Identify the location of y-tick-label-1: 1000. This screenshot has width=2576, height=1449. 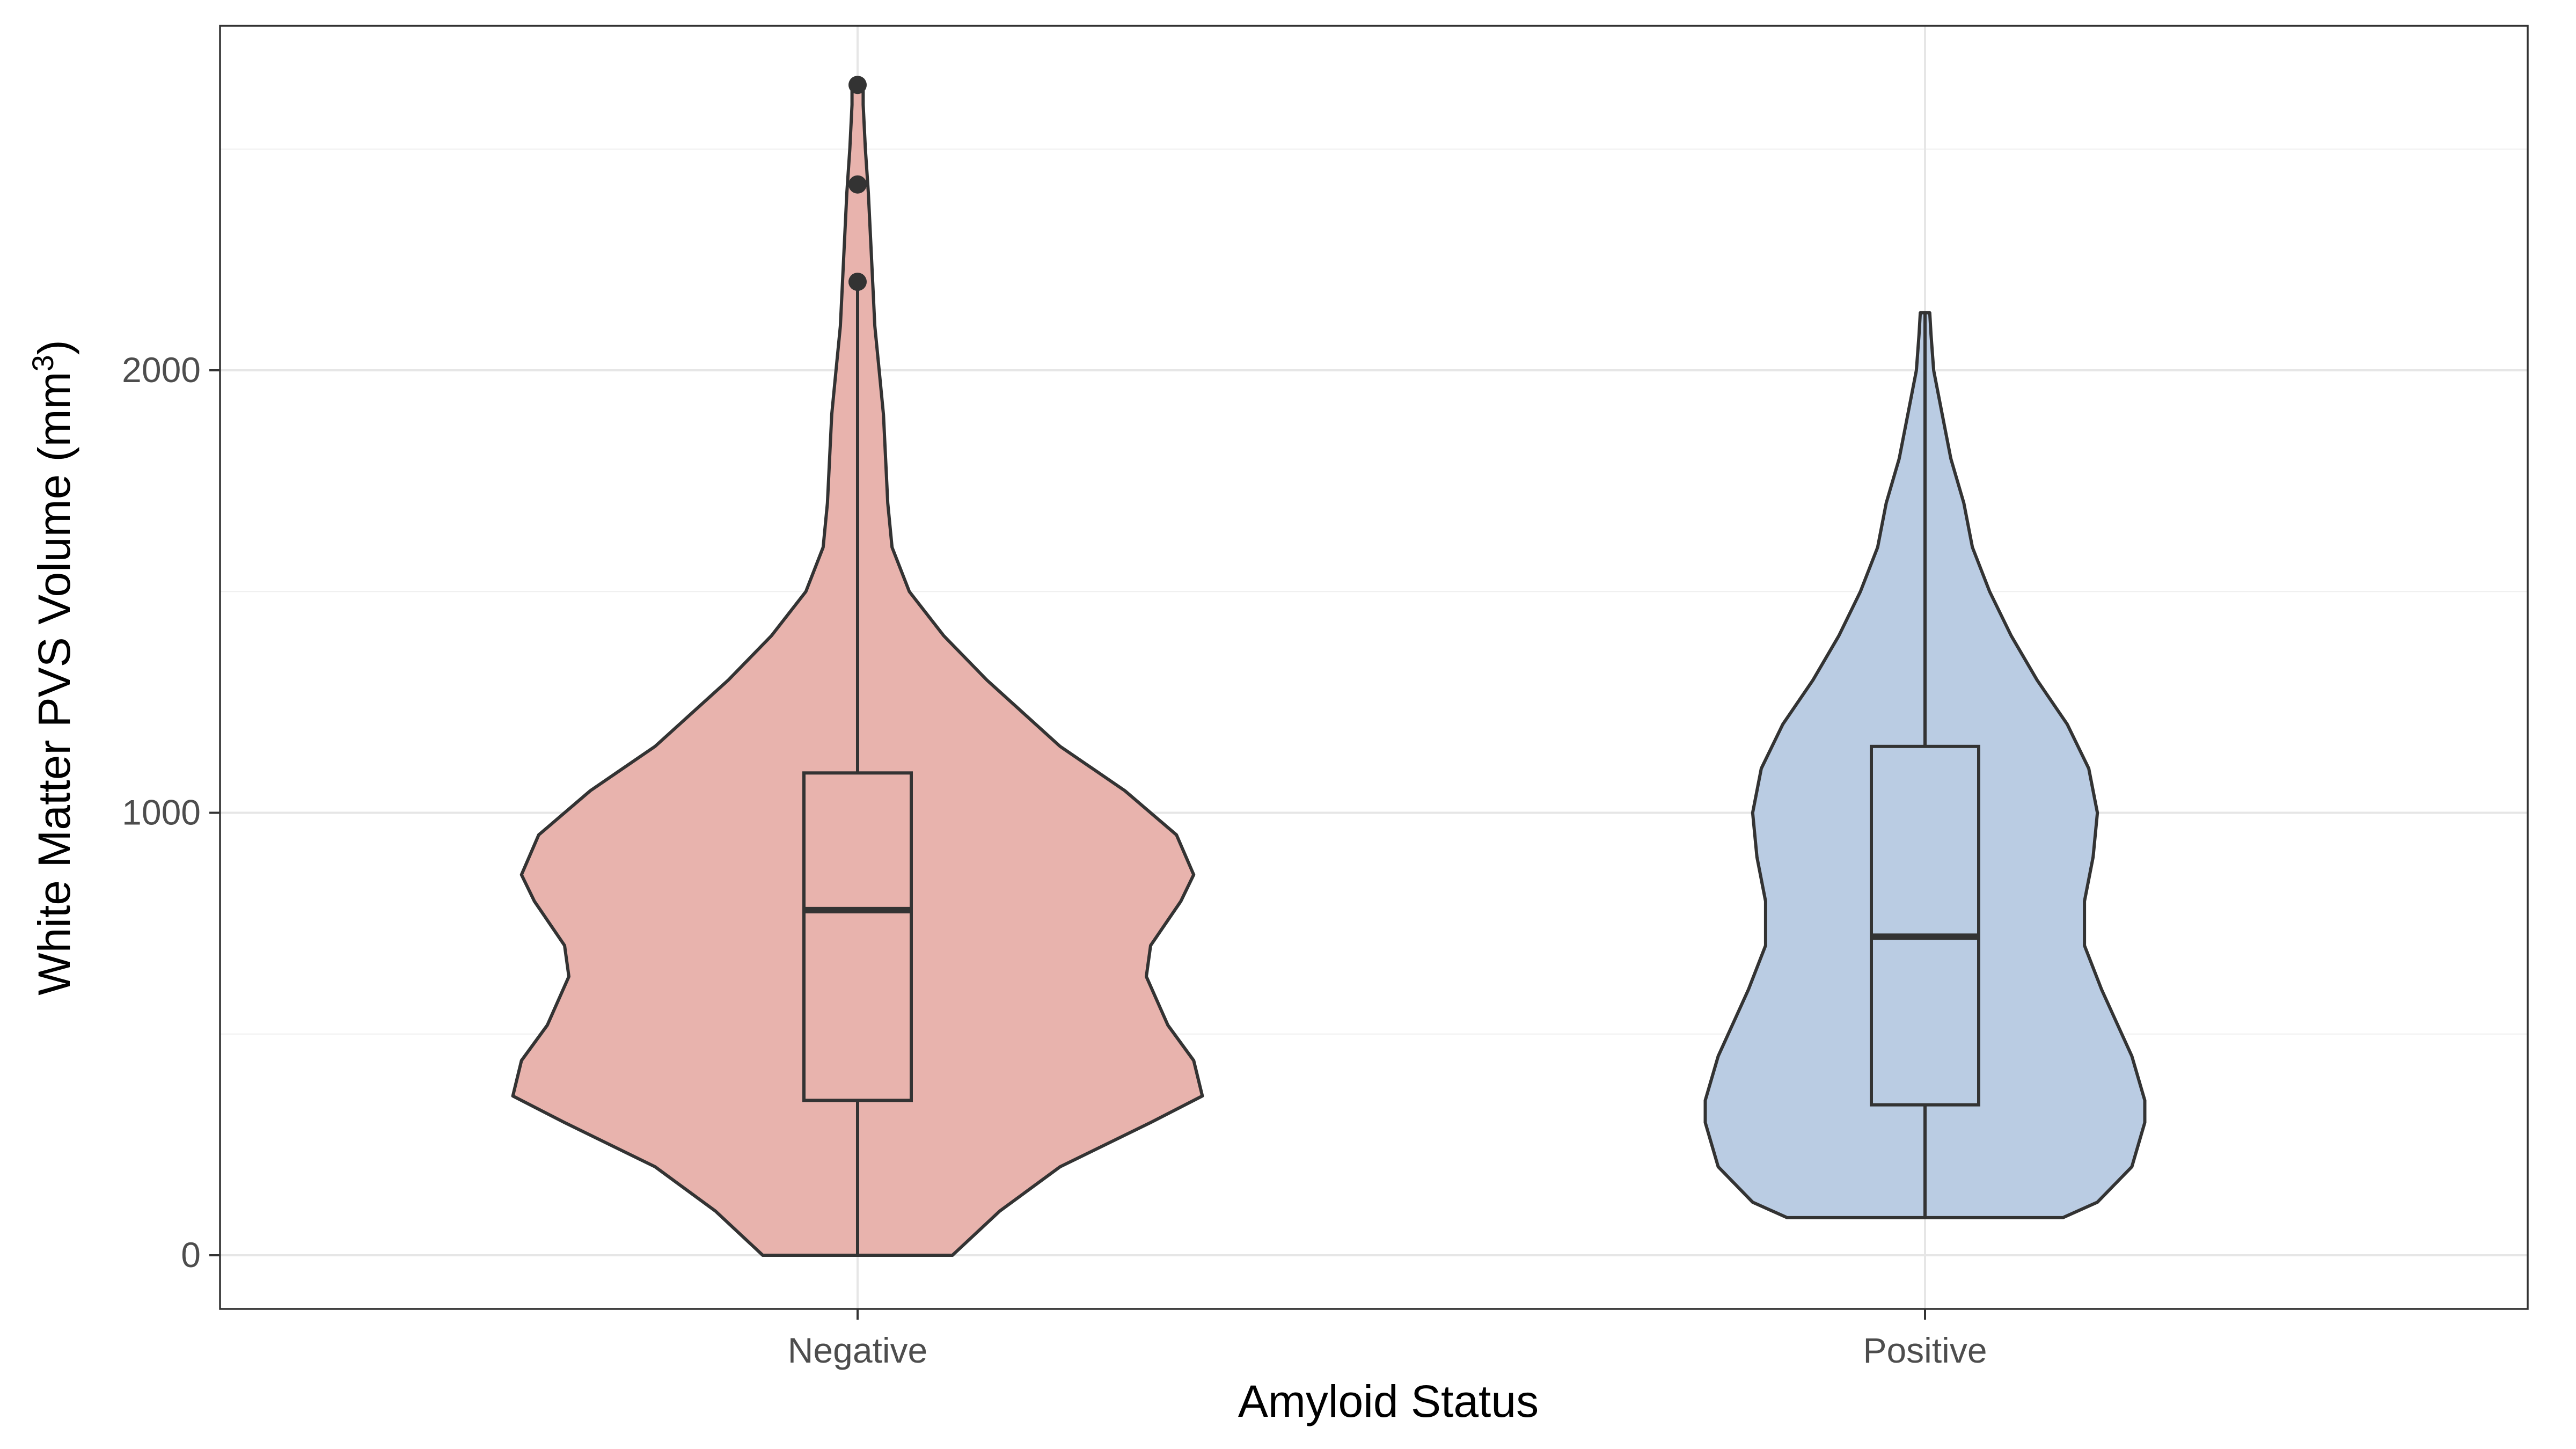
(161, 812).